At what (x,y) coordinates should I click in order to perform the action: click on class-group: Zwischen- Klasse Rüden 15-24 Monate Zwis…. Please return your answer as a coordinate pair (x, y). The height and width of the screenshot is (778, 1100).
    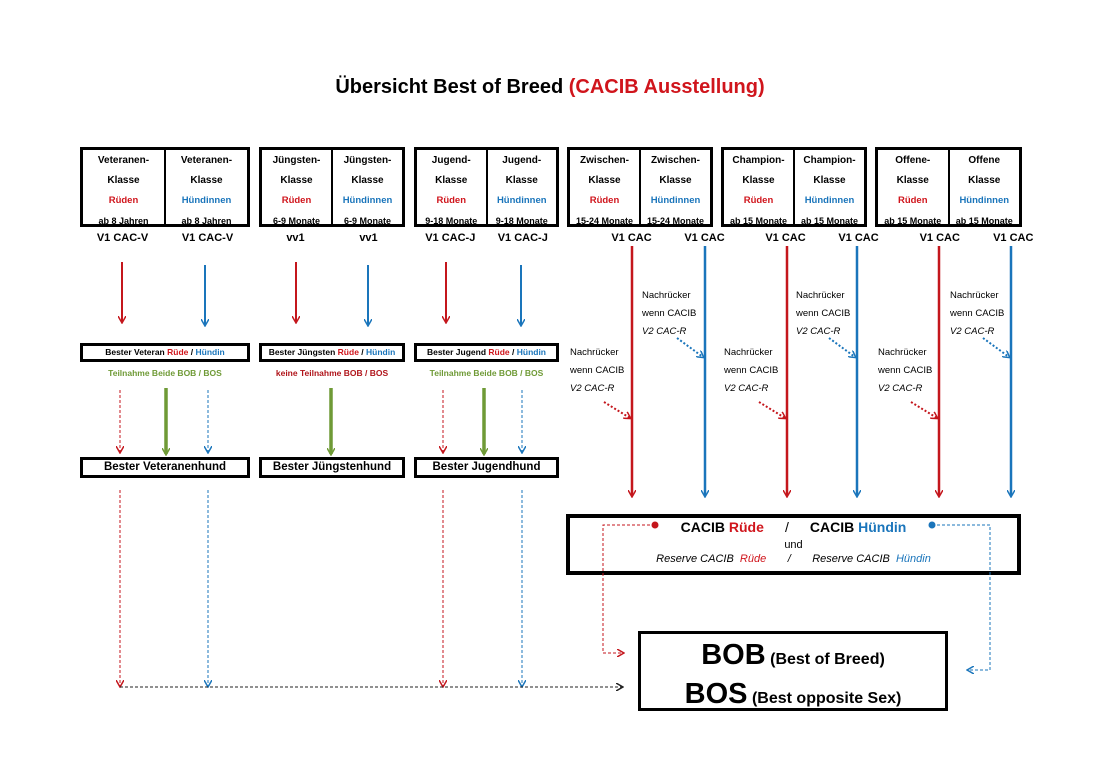
    Looking at the image, I should click on (640, 187).